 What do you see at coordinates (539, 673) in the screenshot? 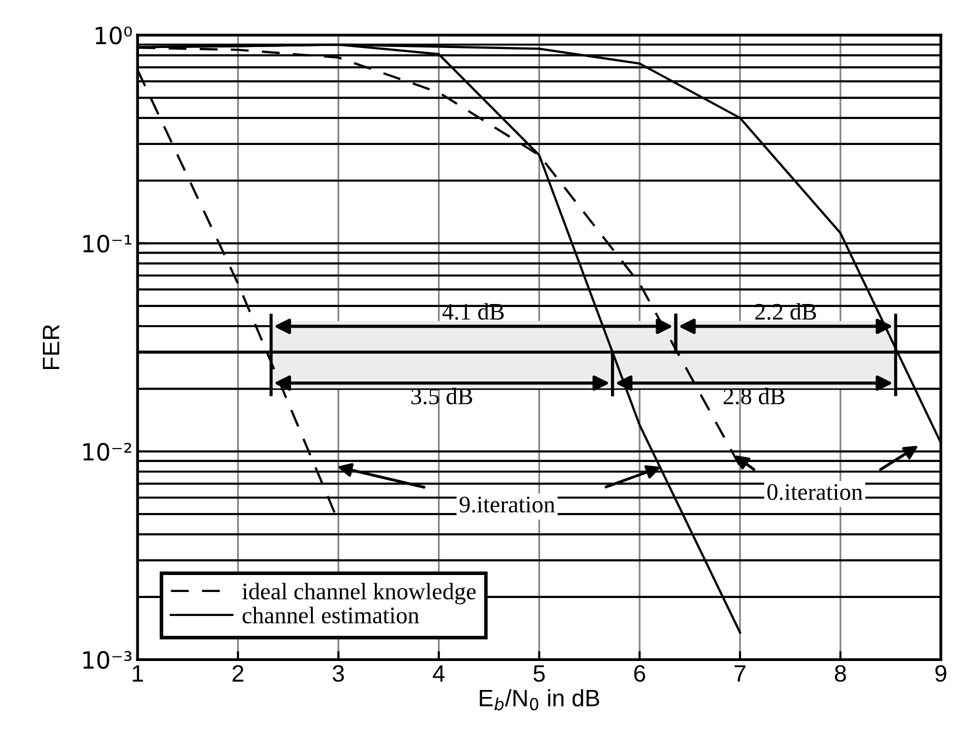
I see `x-tick-label: 5` at bounding box center [539, 673].